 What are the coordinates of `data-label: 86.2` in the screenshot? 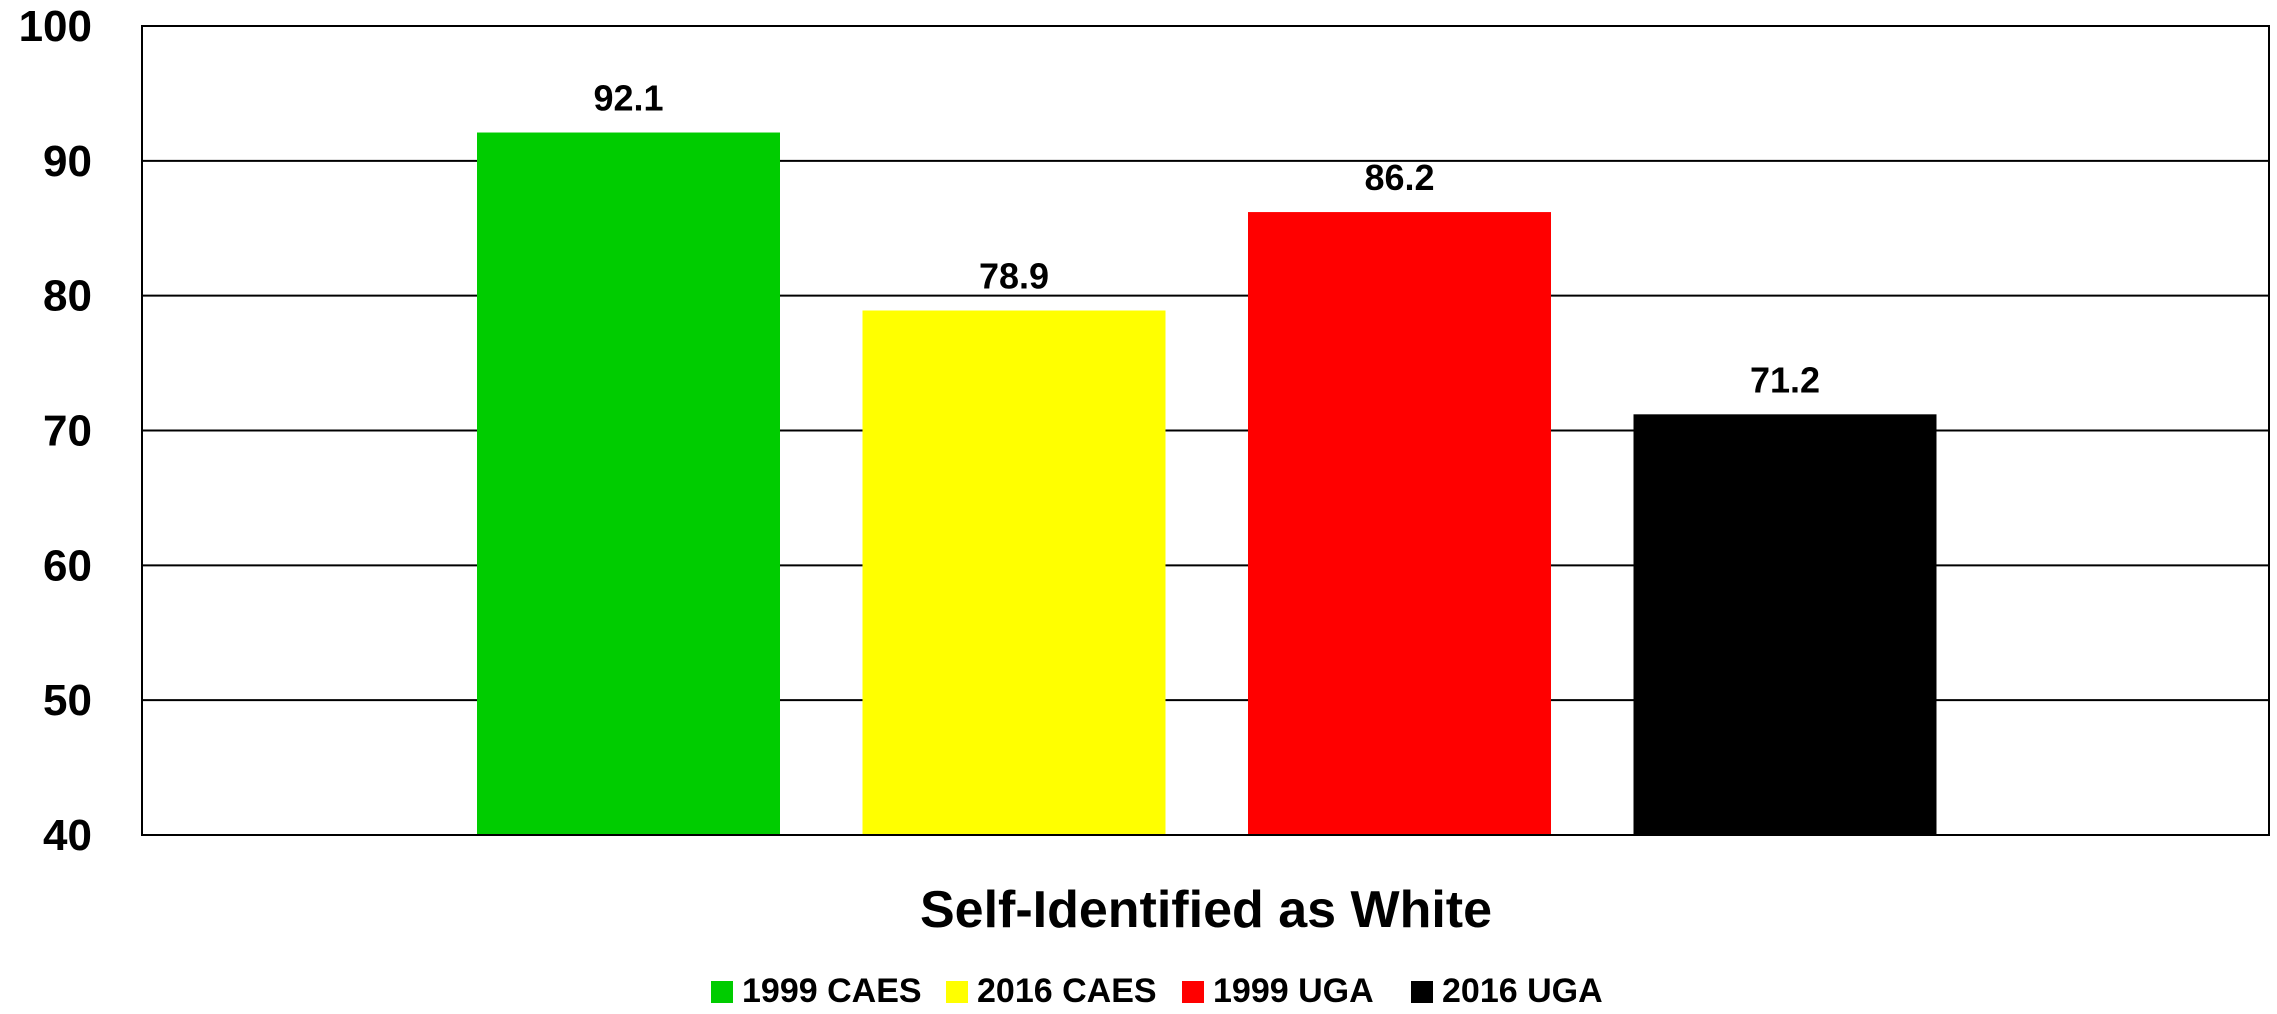 It's located at (1399, 177).